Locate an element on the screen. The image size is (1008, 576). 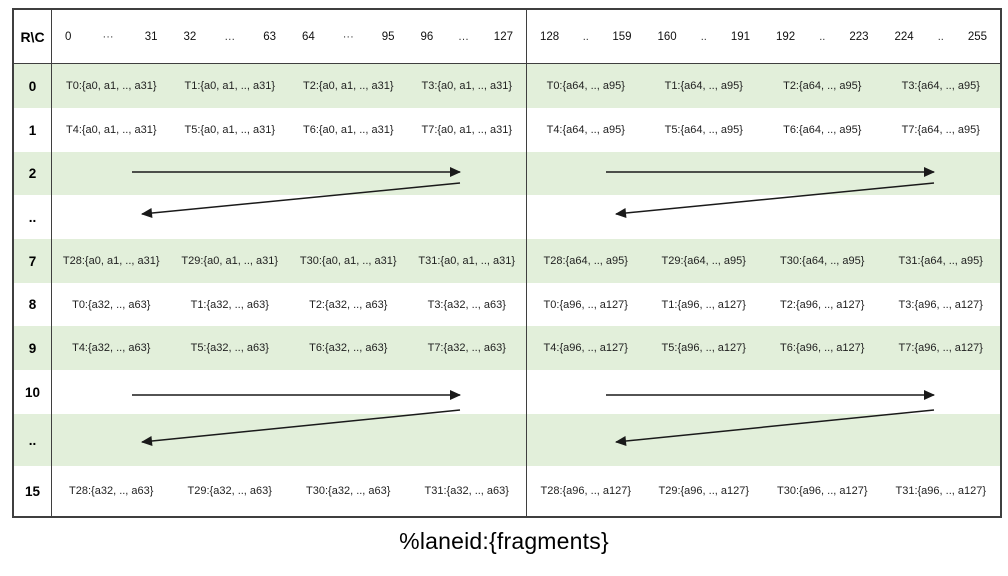
lane-cell: T6:{a32, .., a63} is located at coordinates (348, 348).